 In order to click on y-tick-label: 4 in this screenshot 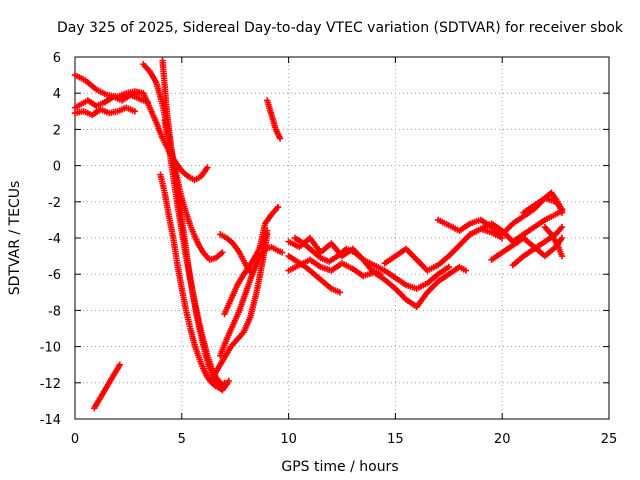, I will do `click(57, 94)`.